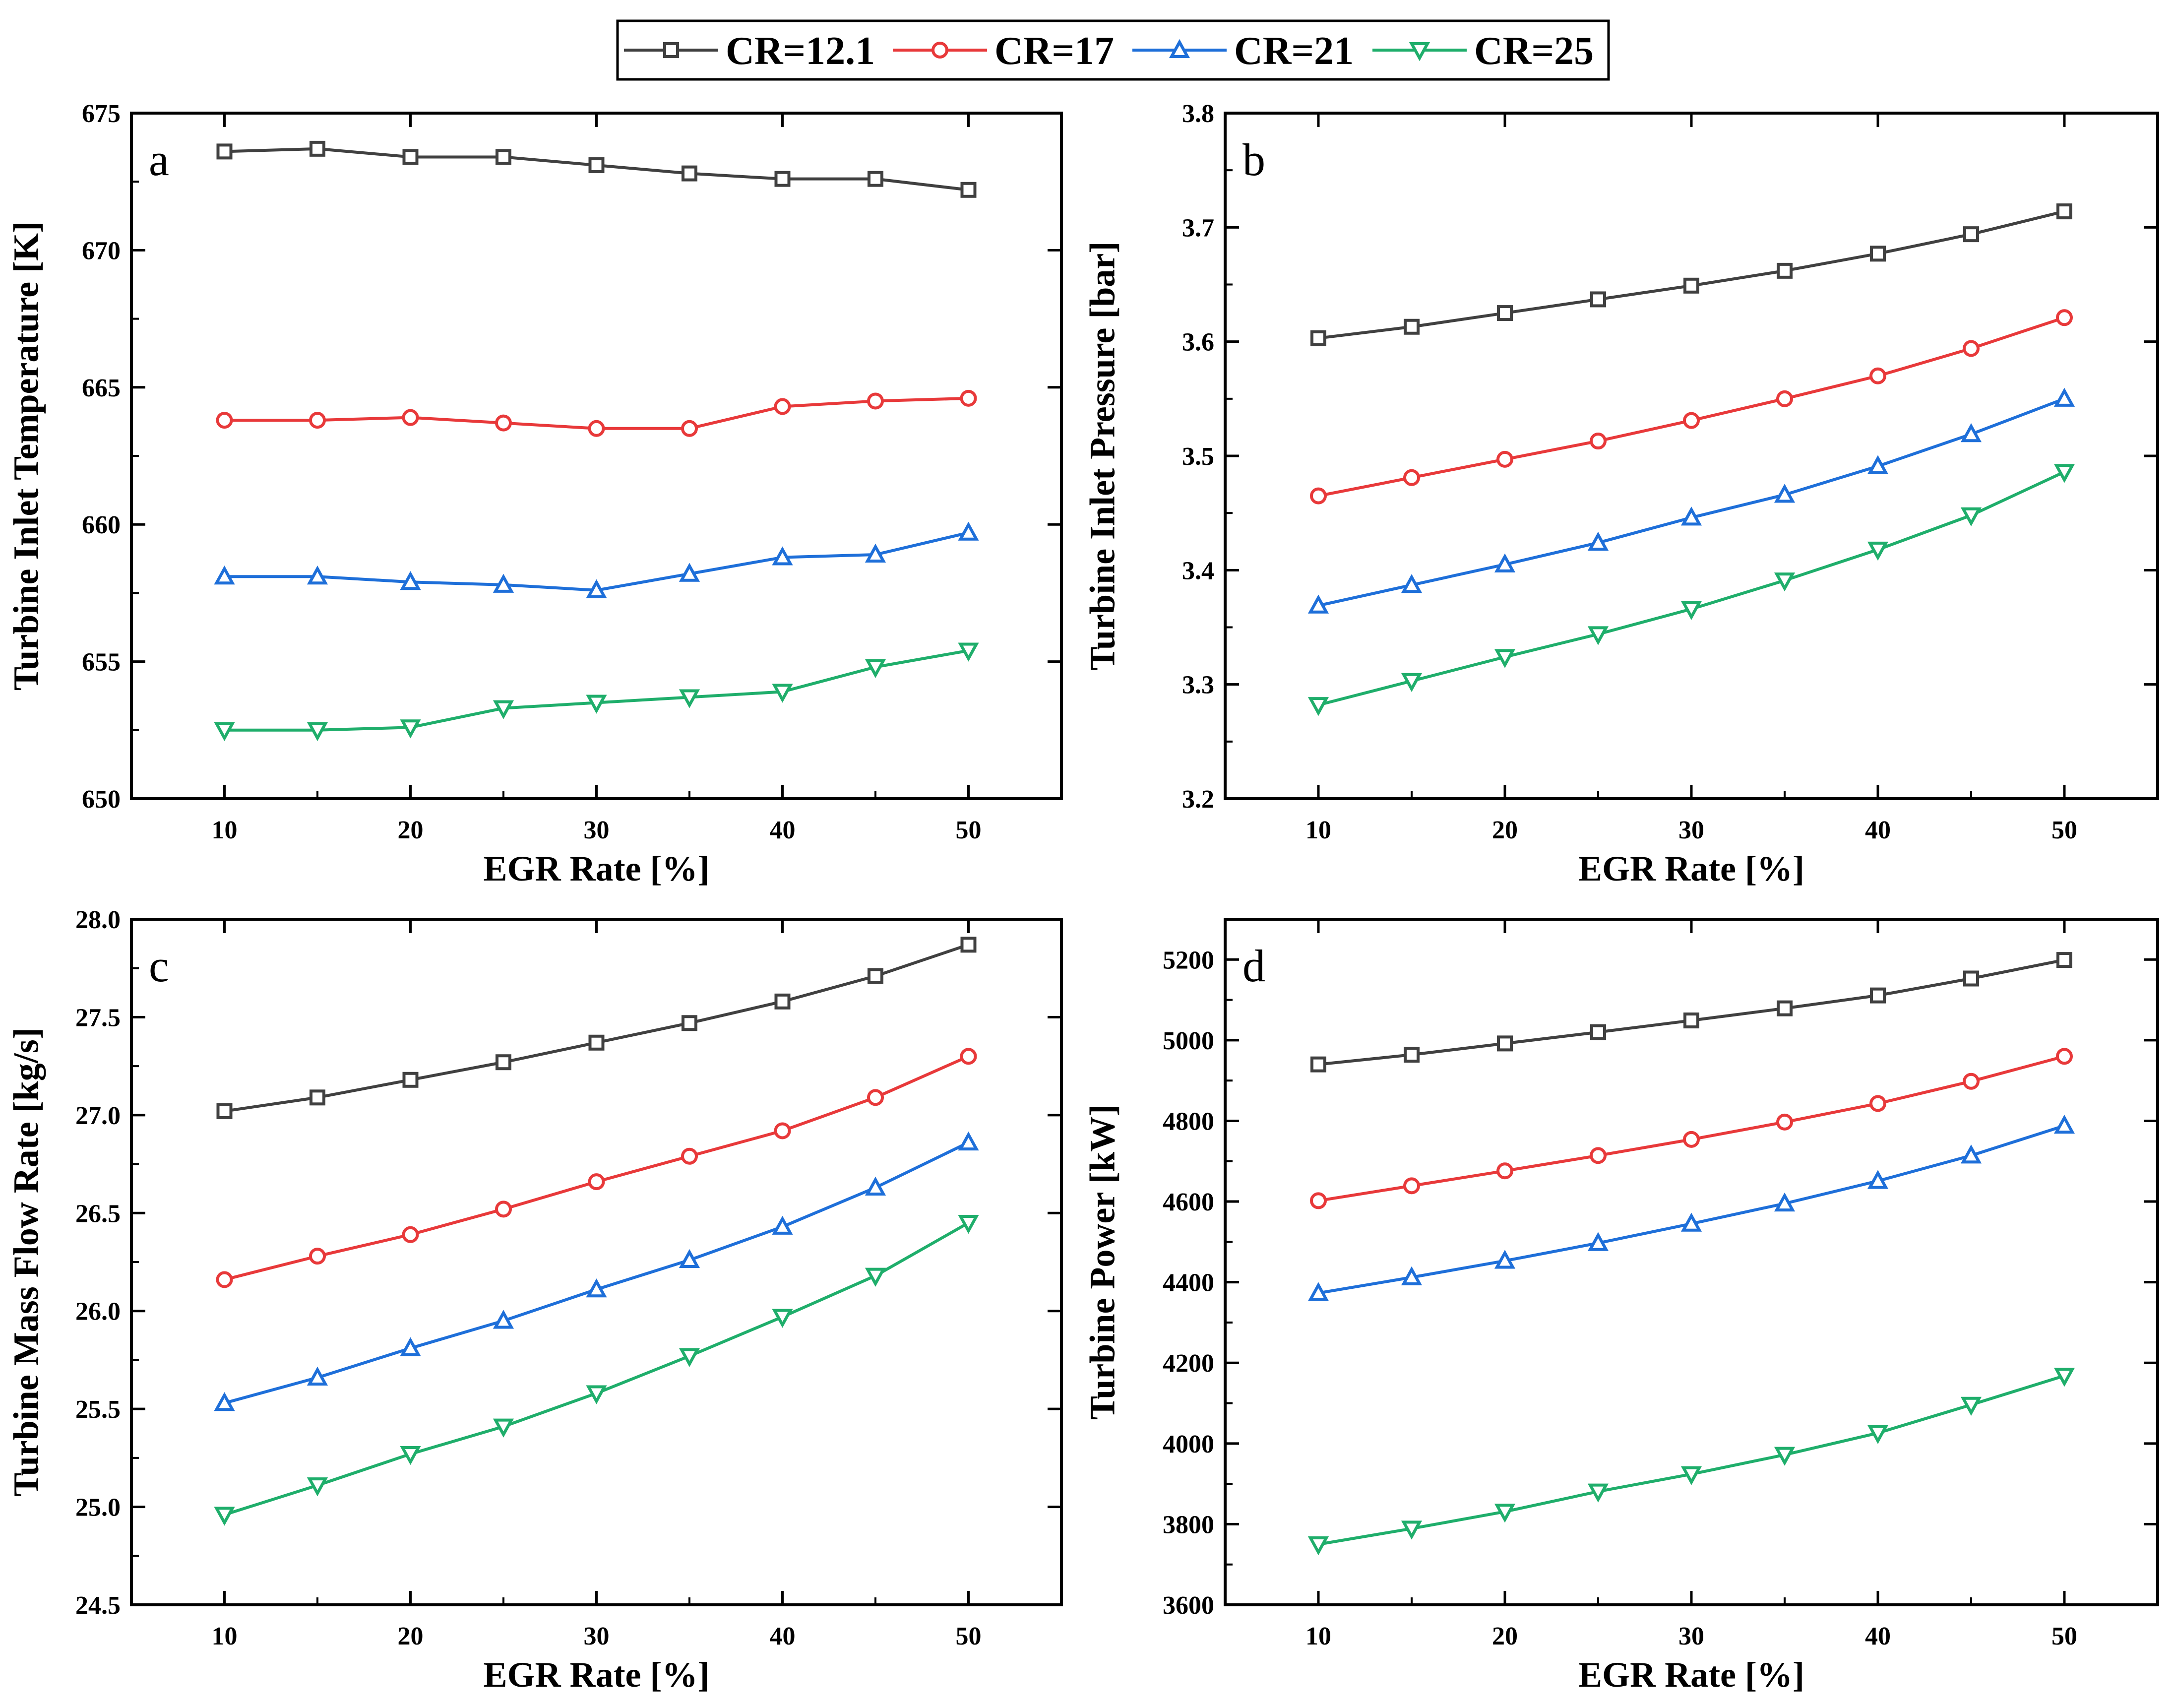 The image size is (2173, 1708). I want to click on x-axis-title: EGR Rate [%], so click(597, 869).